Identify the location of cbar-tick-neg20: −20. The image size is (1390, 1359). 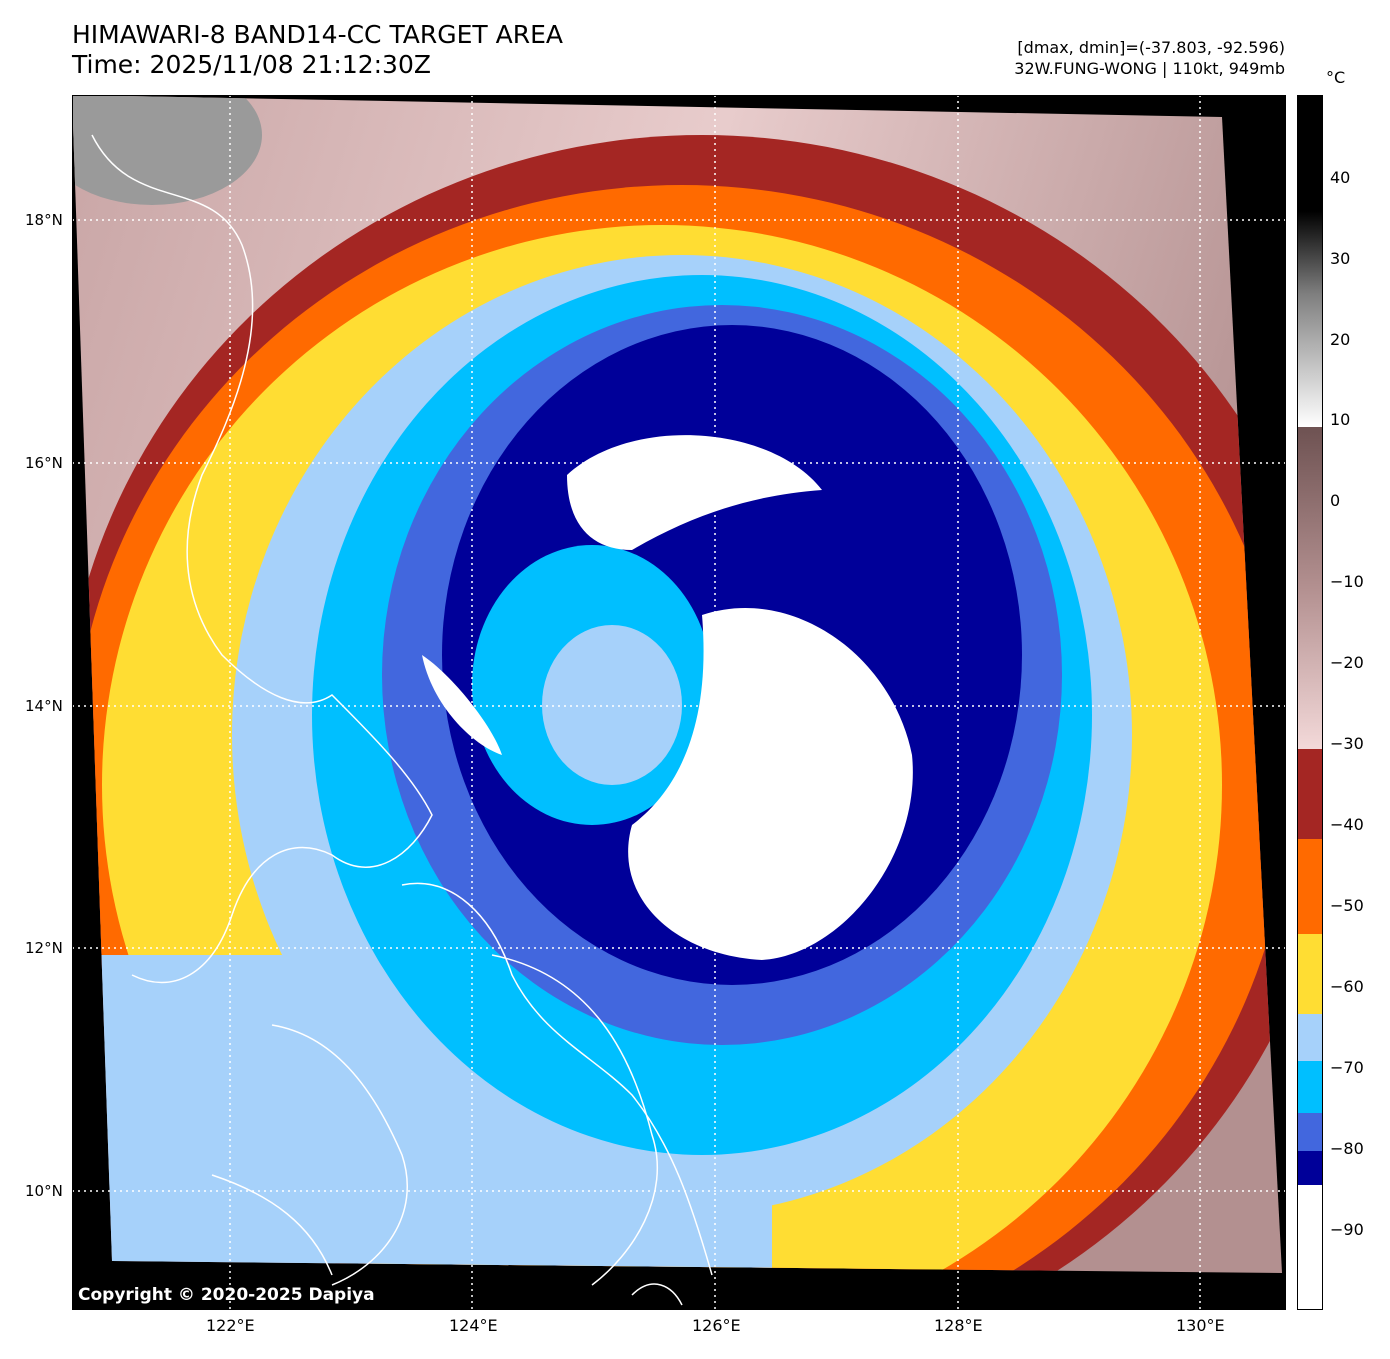
(1347, 662).